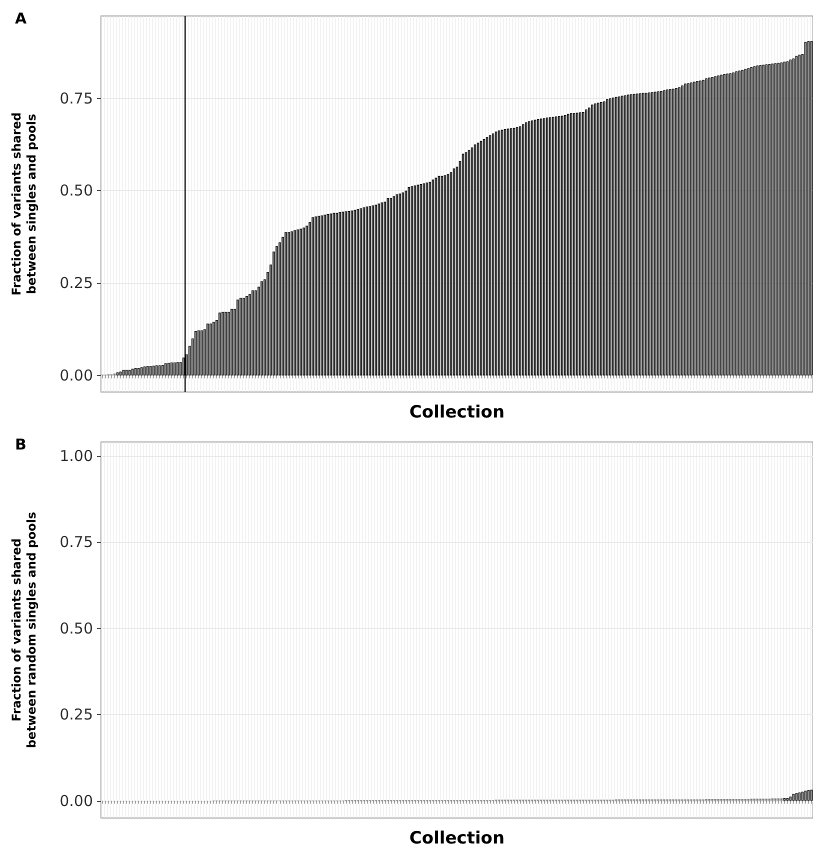 Image resolution: width=813 pixels, height=852 pixels. I want to click on y-tick-label: 1.00, so click(76, 455).